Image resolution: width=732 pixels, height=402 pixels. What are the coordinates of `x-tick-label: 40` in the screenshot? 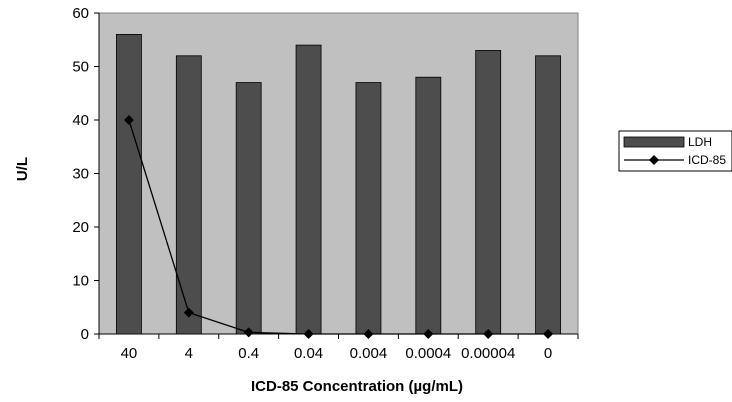 It's located at (129, 353).